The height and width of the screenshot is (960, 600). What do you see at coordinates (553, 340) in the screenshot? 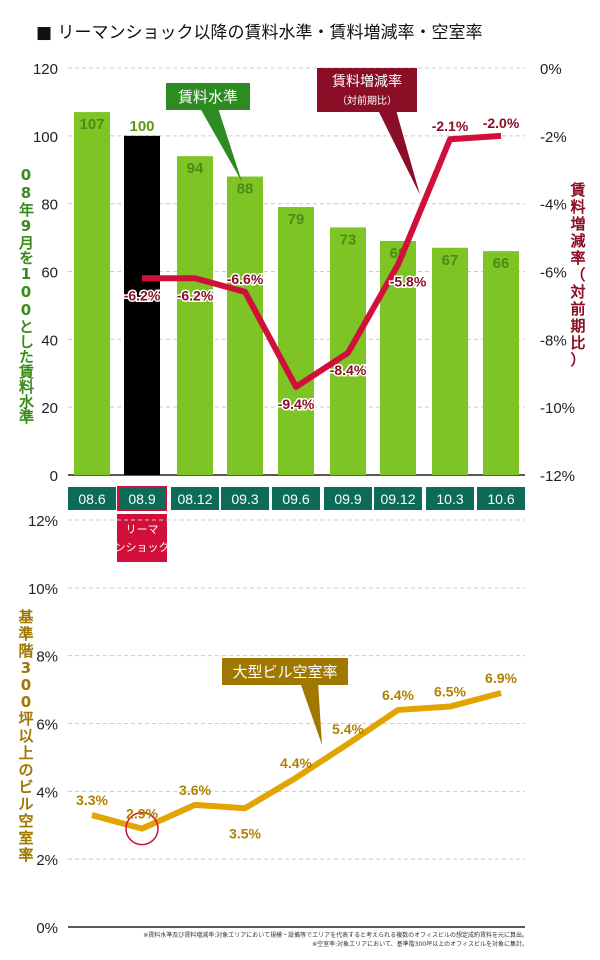
I see `y-tick-right: -8%` at bounding box center [553, 340].